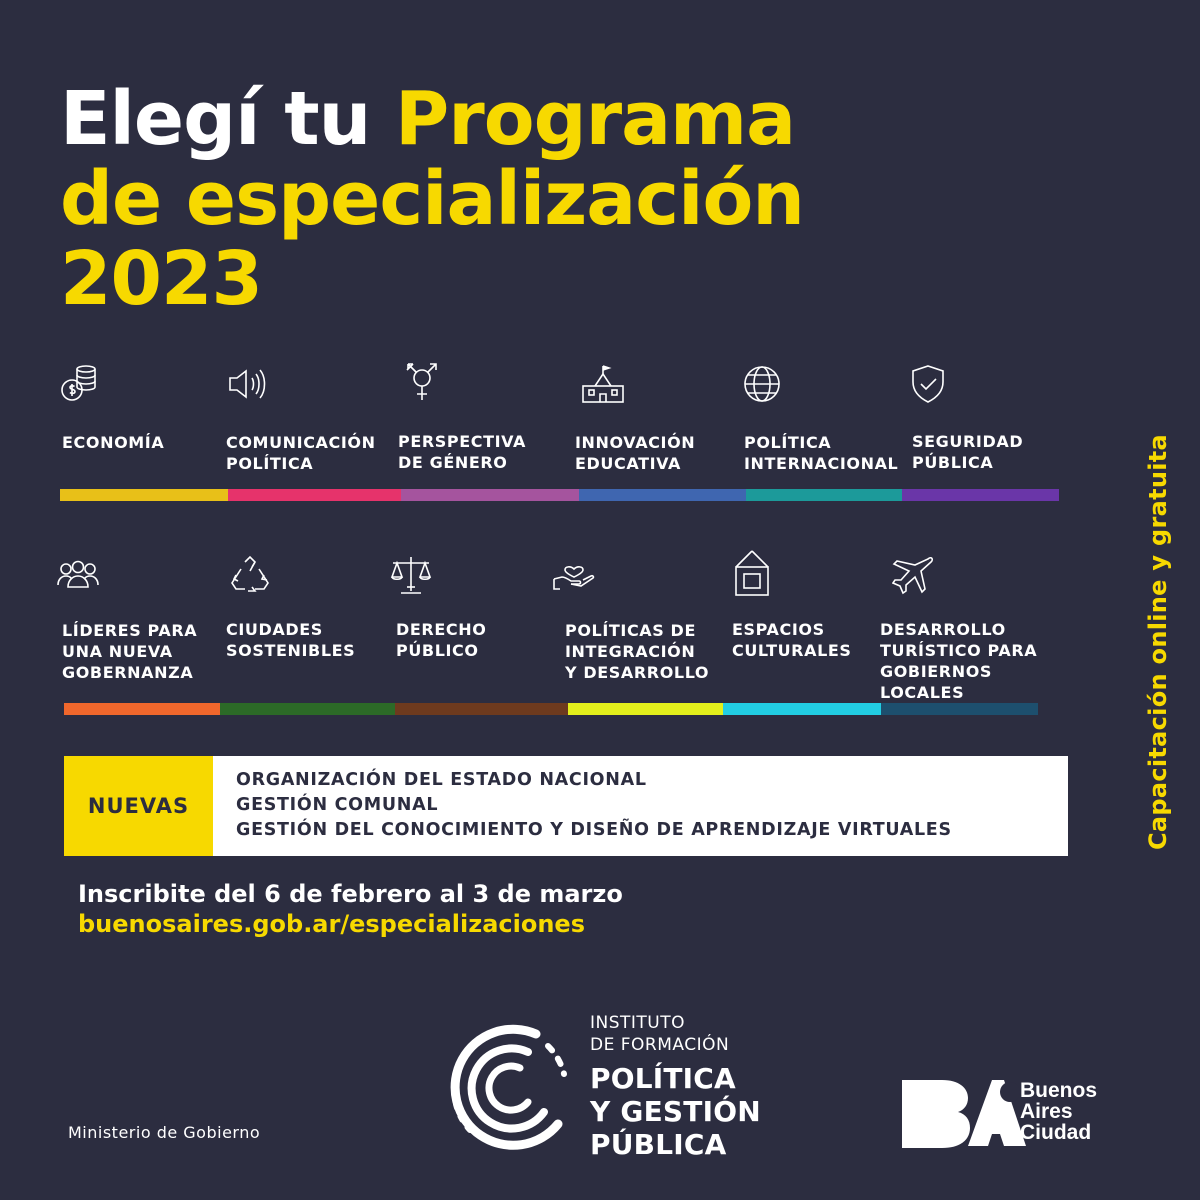 Image resolution: width=1200 pixels, height=1200 pixels. What do you see at coordinates (144, 495) in the screenshot?
I see `color-bar-economia` at bounding box center [144, 495].